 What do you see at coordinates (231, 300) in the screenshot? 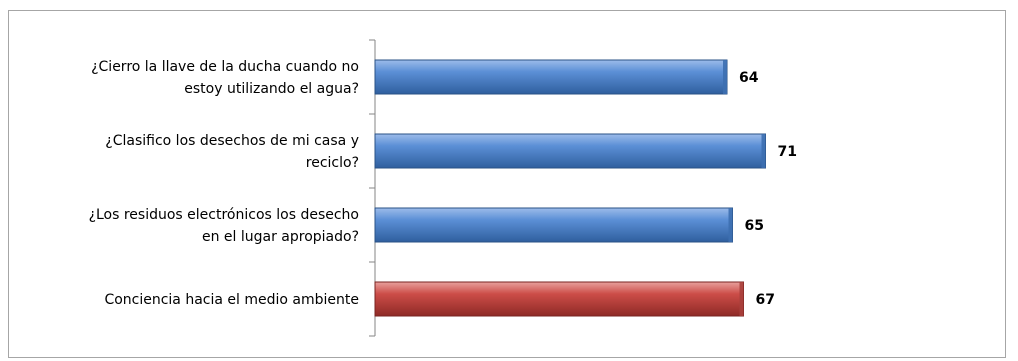
I see `category-label: Conciencia hacia el medio ambiente` at bounding box center [231, 300].